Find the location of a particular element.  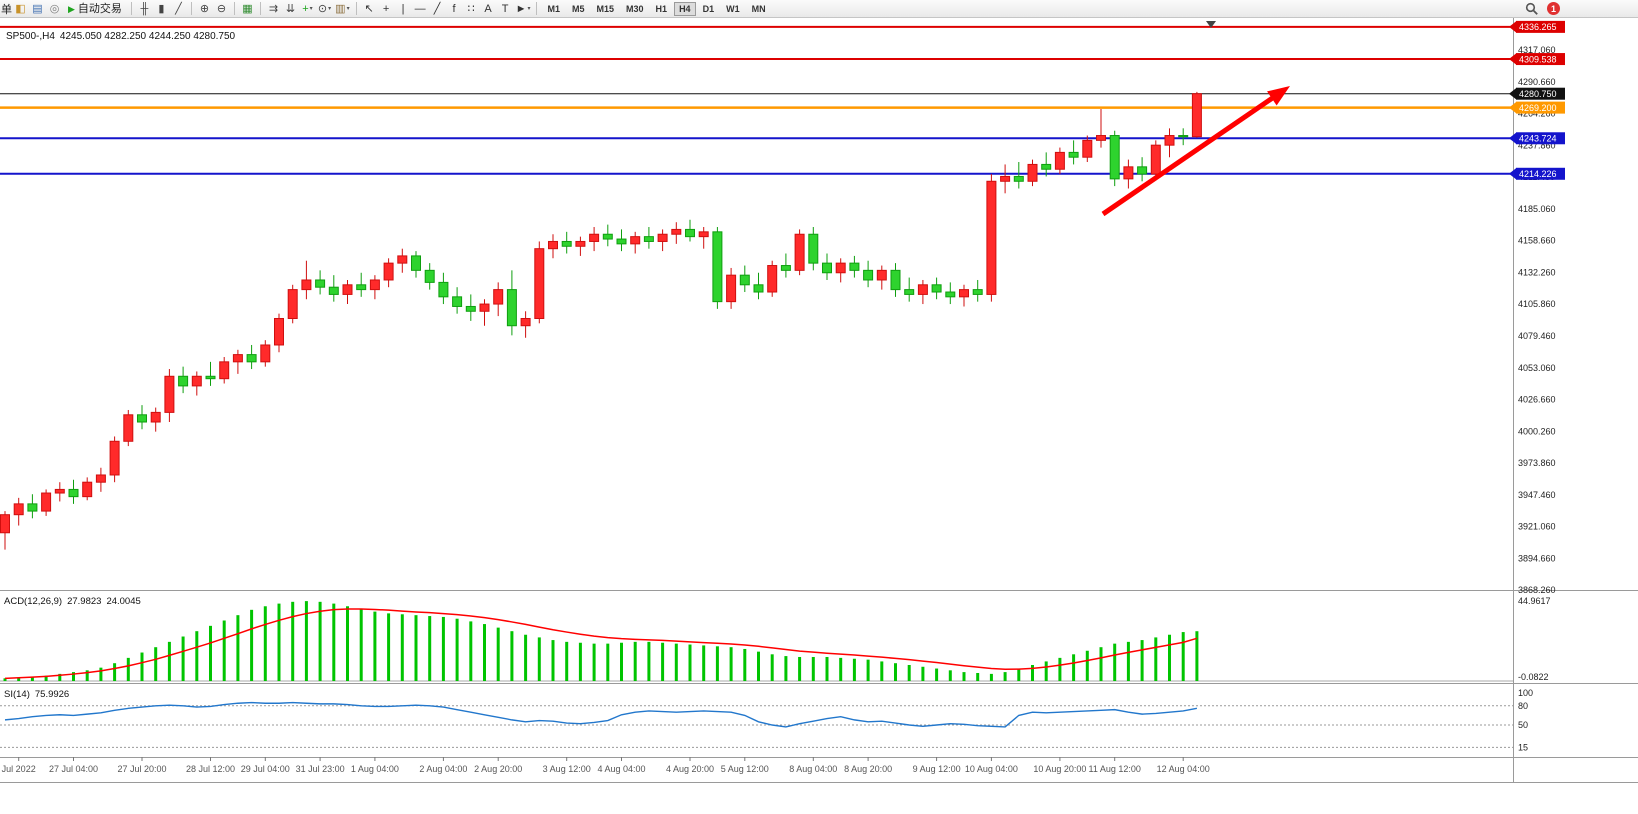

market-watch-icon: ◧ is located at coordinates (20, 9).